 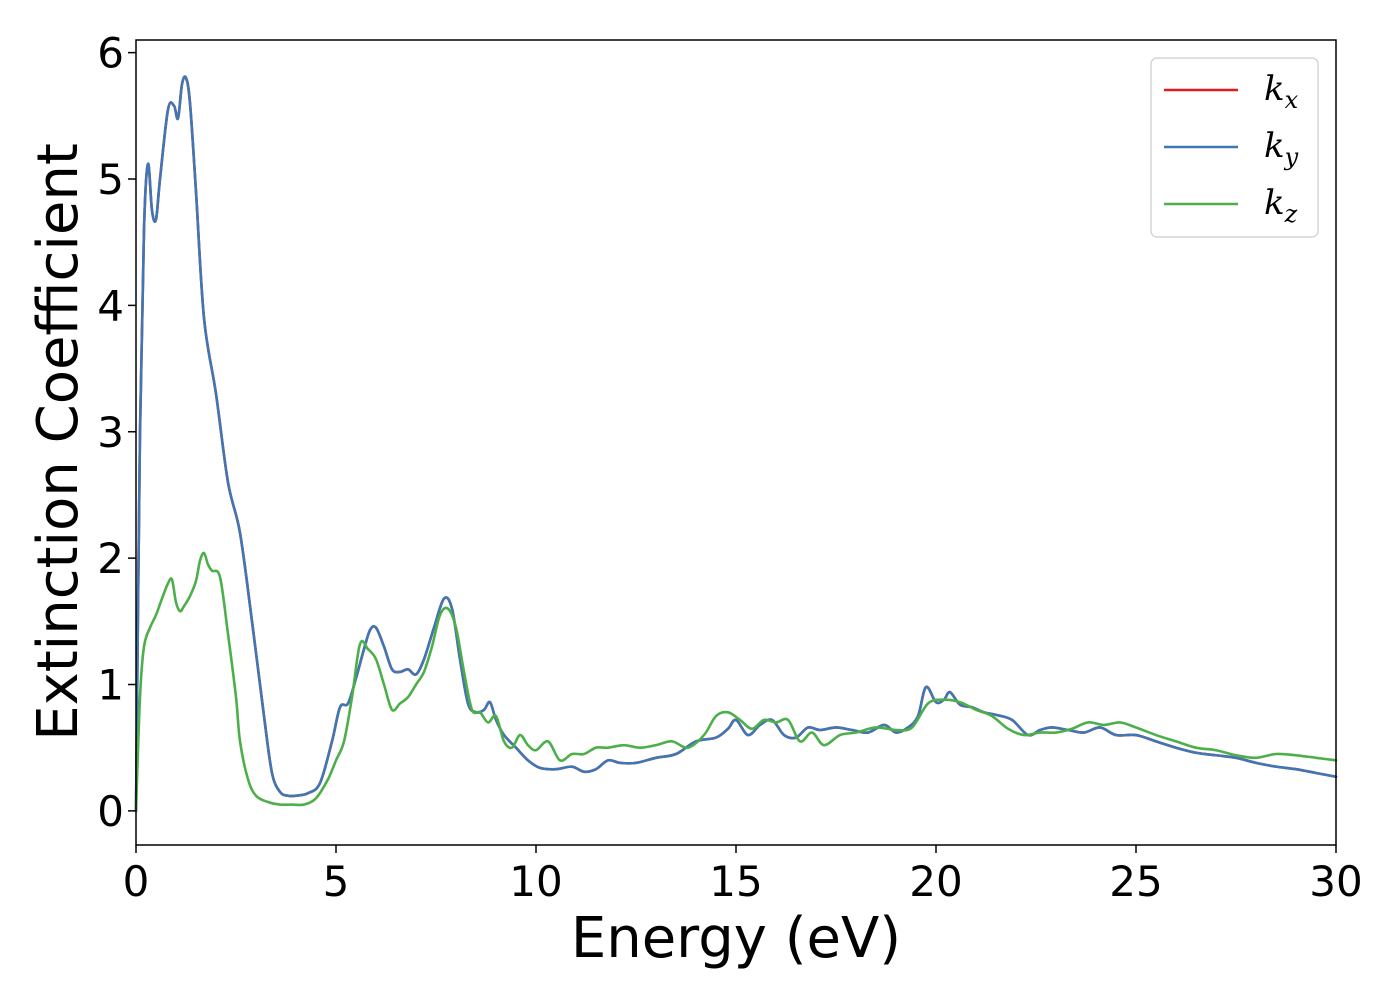 What do you see at coordinates (110, 305) in the screenshot?
I see `y-tick-label: 4` at bounding box center [110, 305].